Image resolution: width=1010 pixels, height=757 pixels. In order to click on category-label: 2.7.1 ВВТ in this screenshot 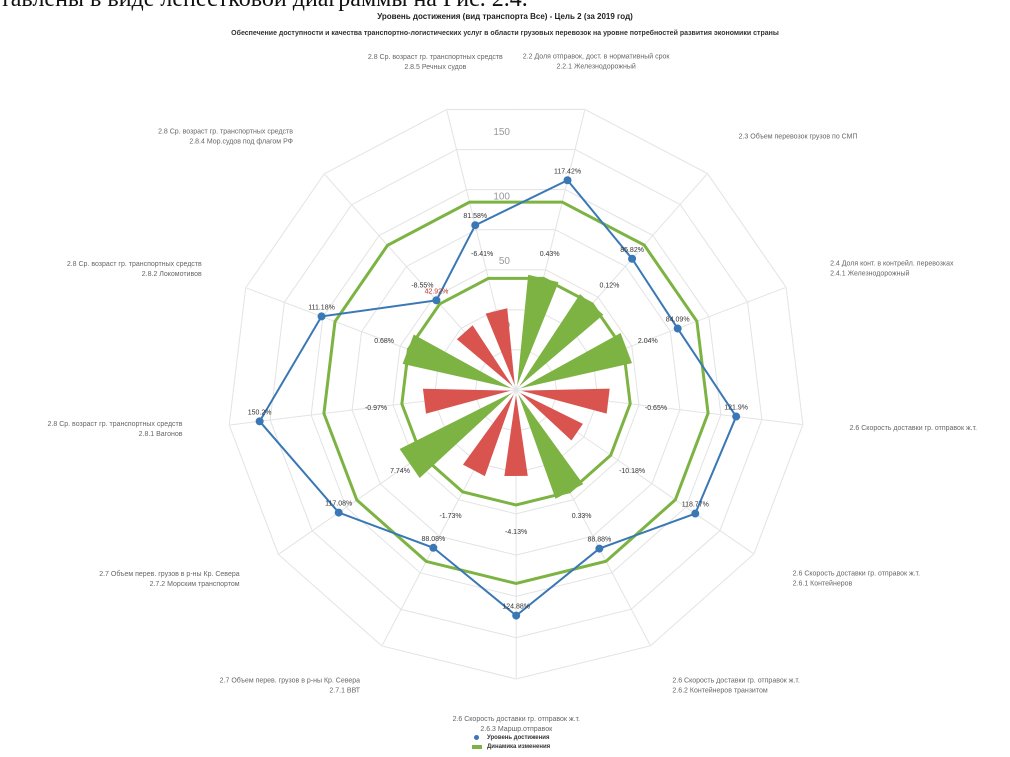, I will do `click(344, 691)`.